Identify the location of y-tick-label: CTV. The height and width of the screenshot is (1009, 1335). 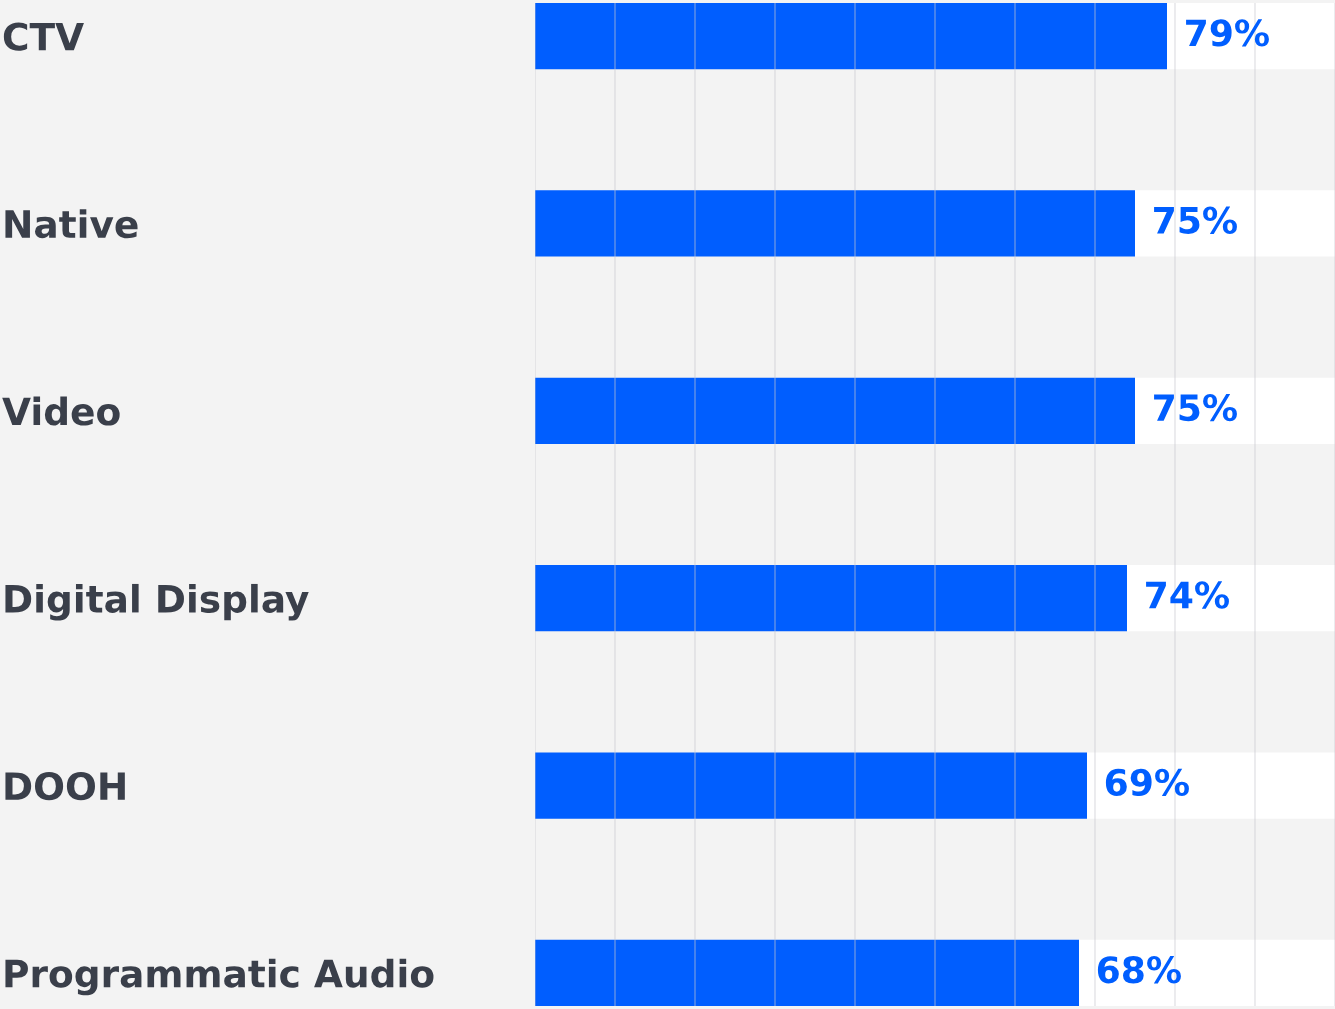
(43, 36).